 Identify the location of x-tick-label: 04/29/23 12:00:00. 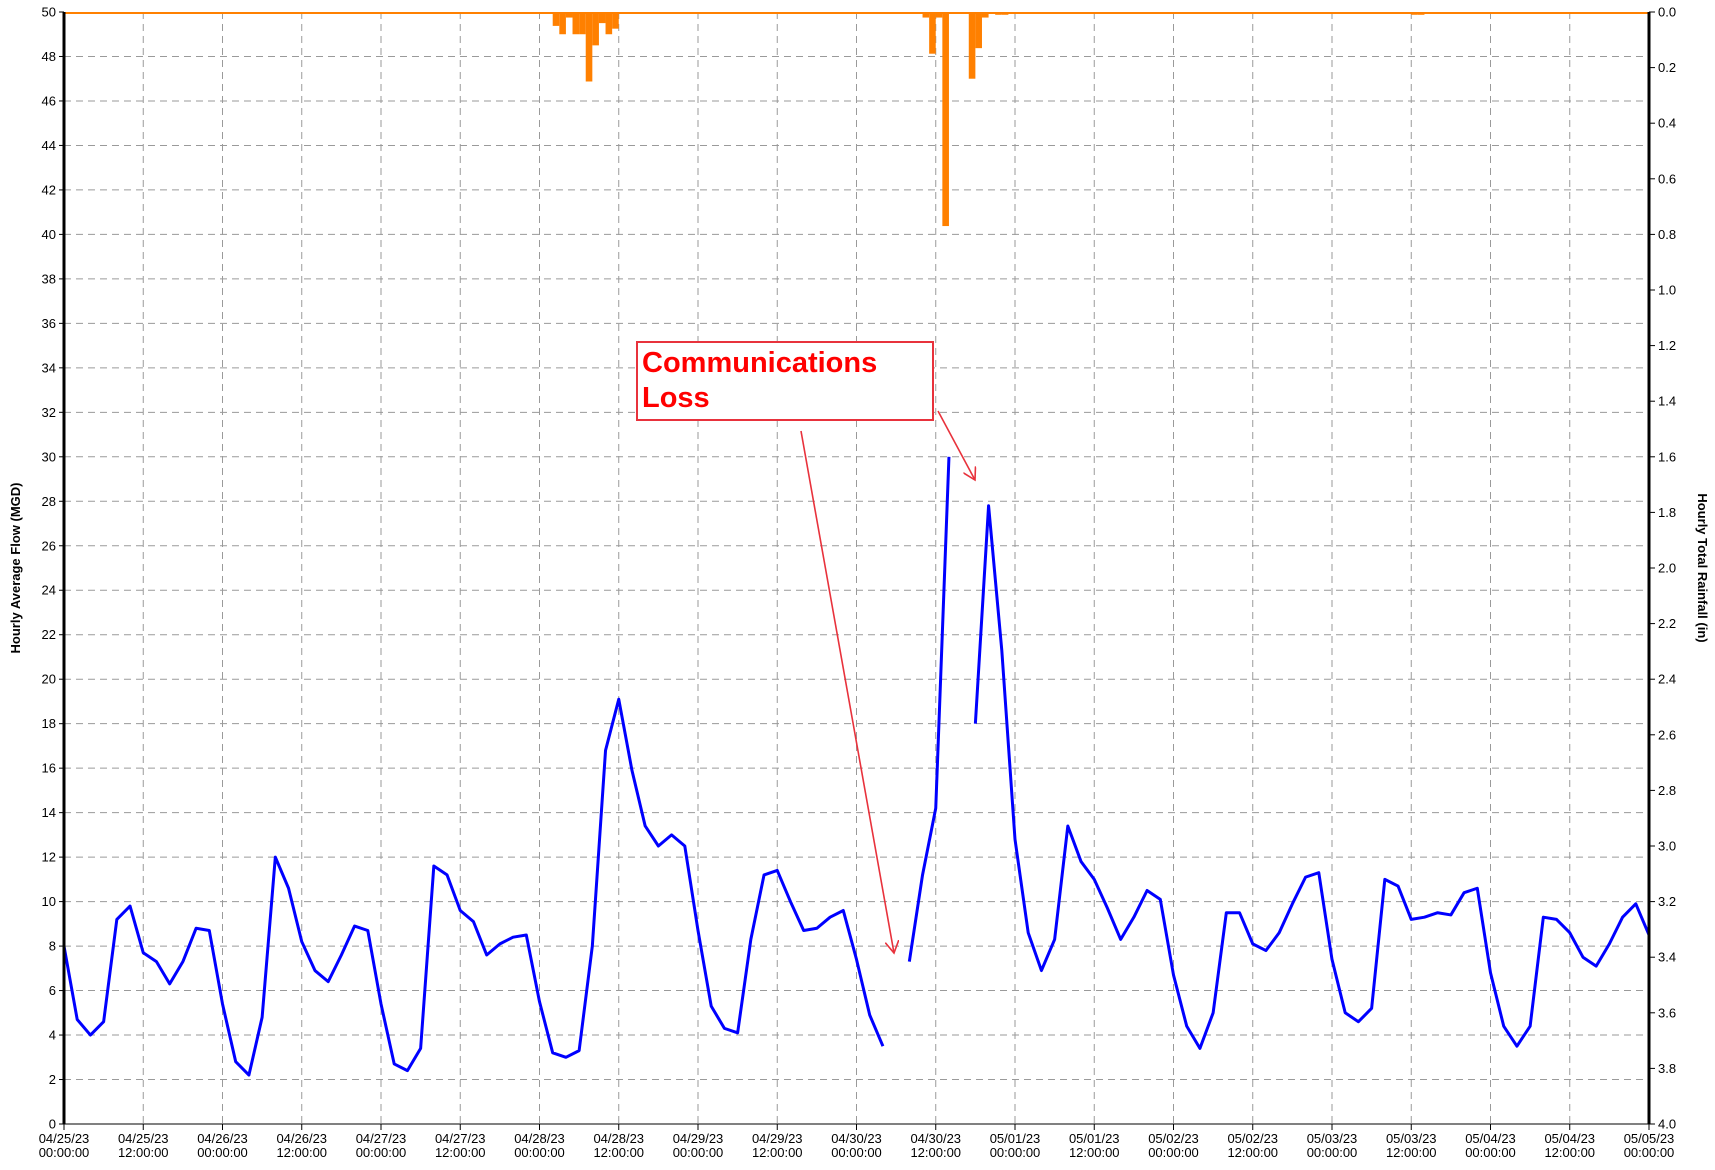
(777, 1145).